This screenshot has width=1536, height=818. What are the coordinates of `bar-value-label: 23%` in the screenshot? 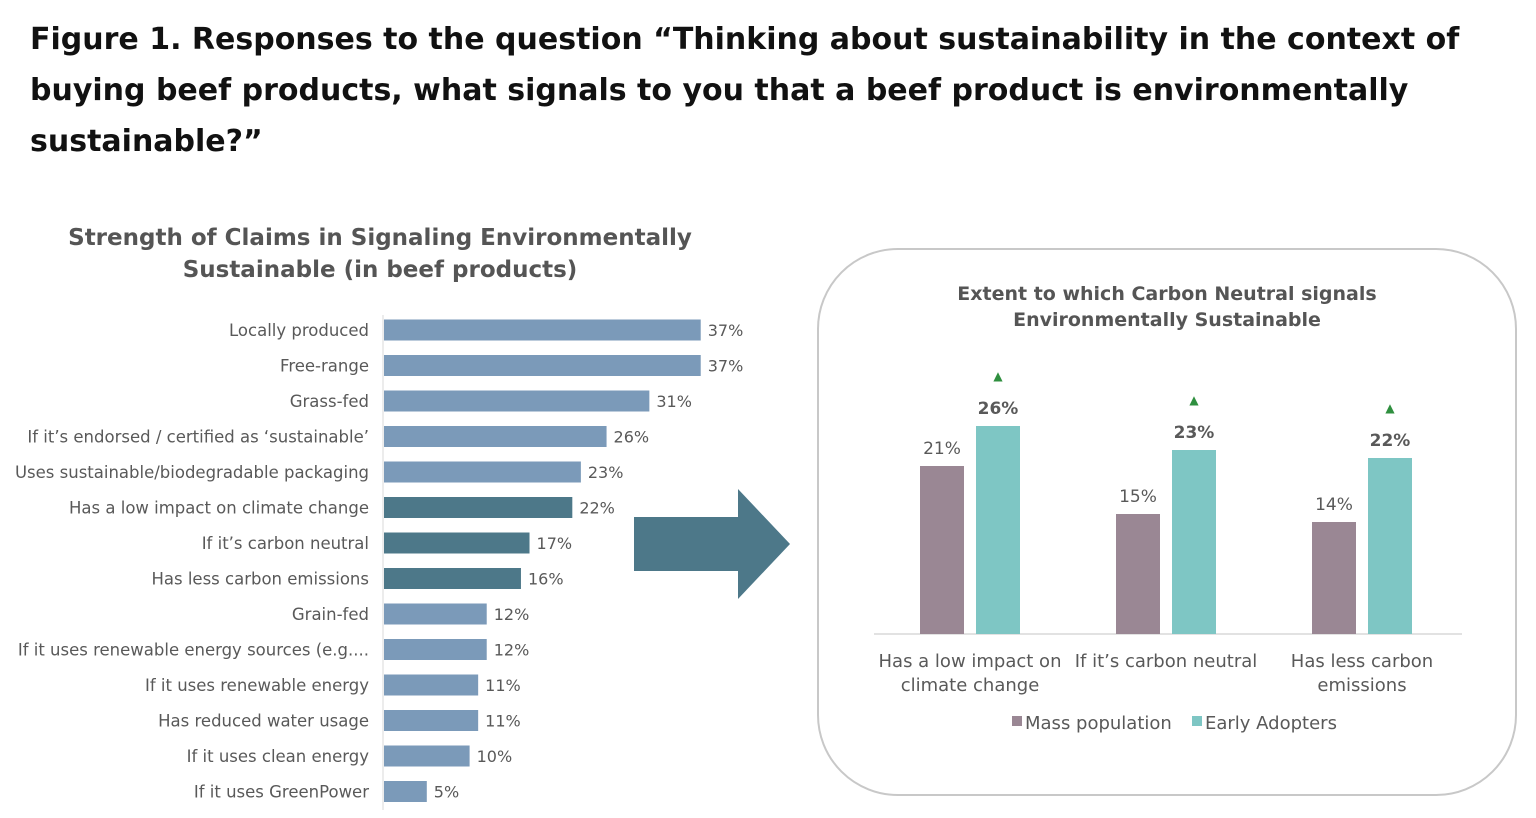 It's located at (606, 472).